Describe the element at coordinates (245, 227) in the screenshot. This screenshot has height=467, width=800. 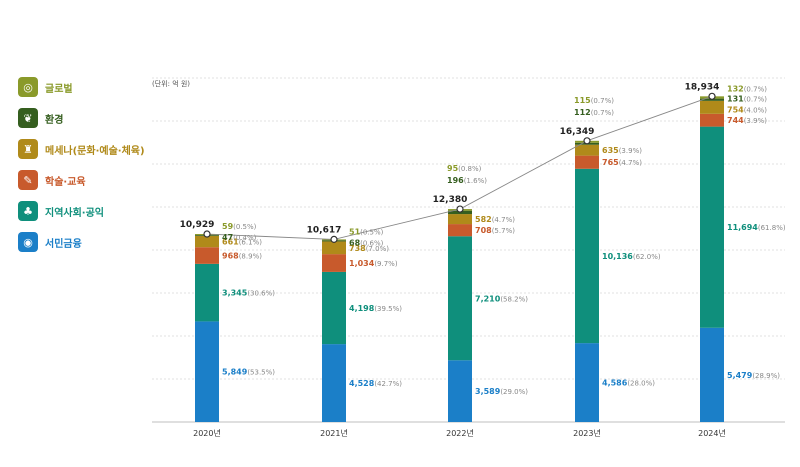
I see `data-label-pct: (0.5%)` at that location.